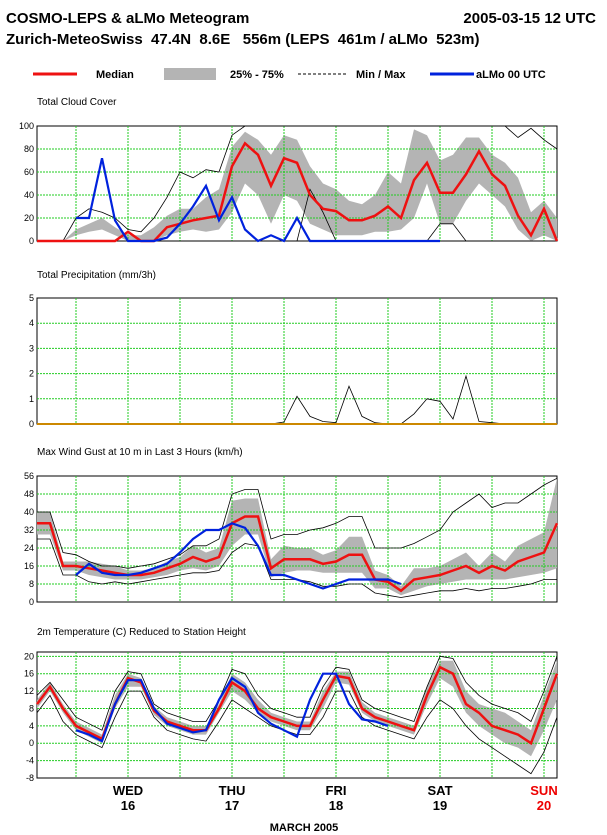 The height and width of the screenshot is (835, 607). I want to click on day-number-label: 20, so click(544, 805).